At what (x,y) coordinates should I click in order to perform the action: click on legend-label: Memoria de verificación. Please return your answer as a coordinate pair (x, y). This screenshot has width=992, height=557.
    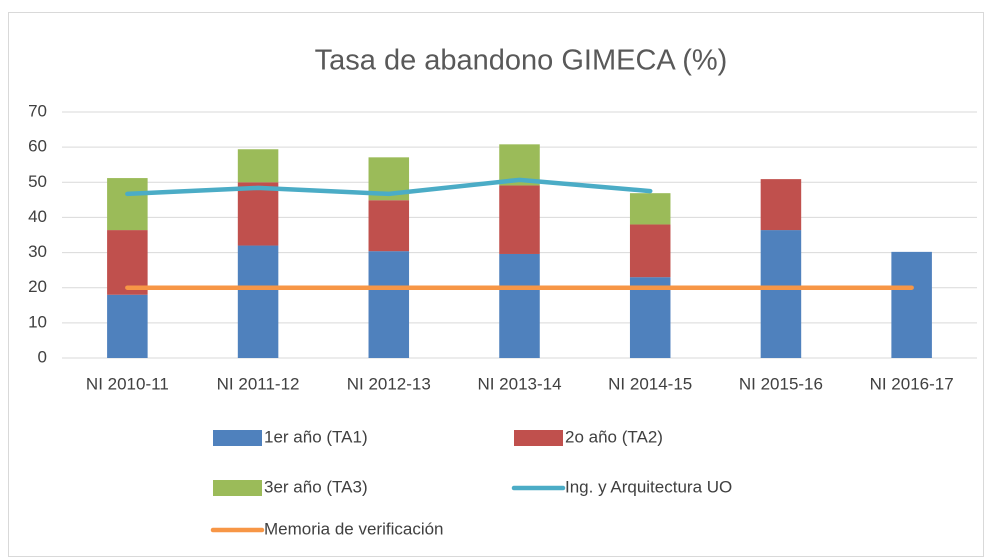
    Looking at the image, I should click on (354, 528).